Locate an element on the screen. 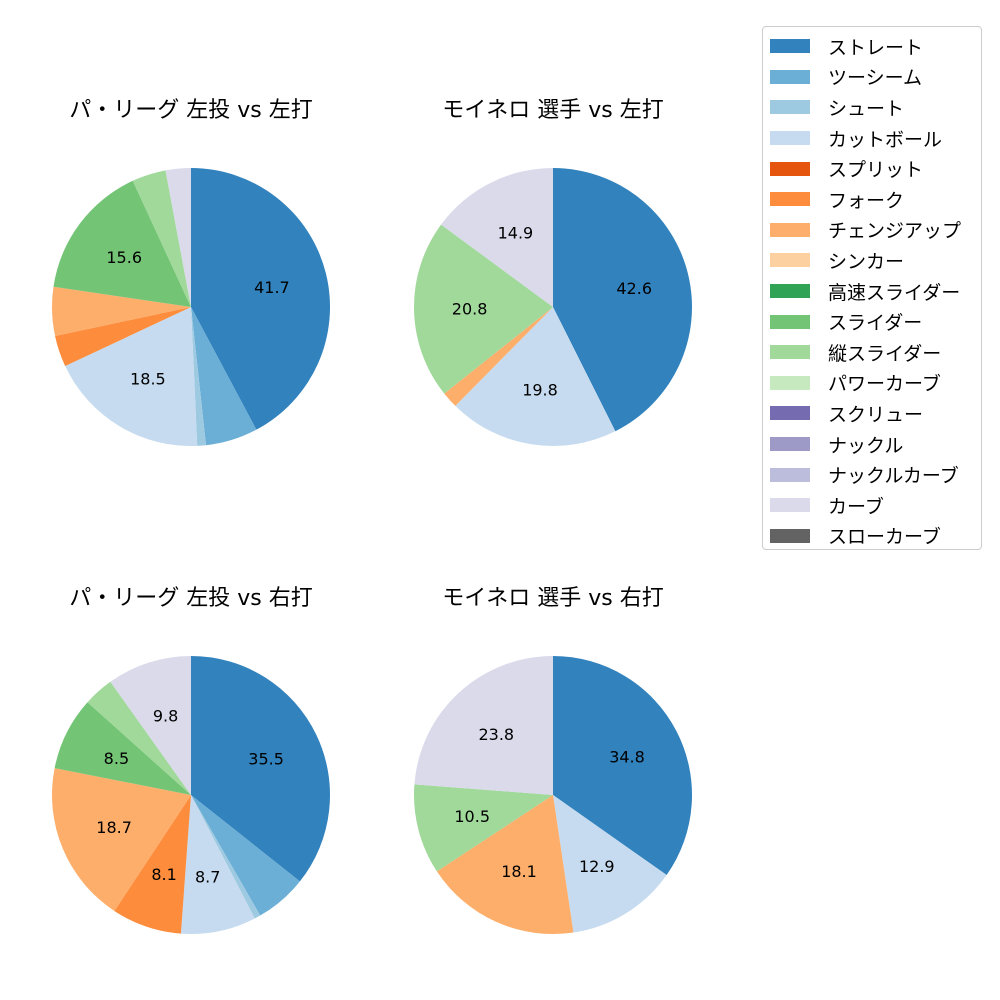 The width and height of the screenshot is (1000, 1000). legend-item: ツーシーム is located at coordinates (872, 77).